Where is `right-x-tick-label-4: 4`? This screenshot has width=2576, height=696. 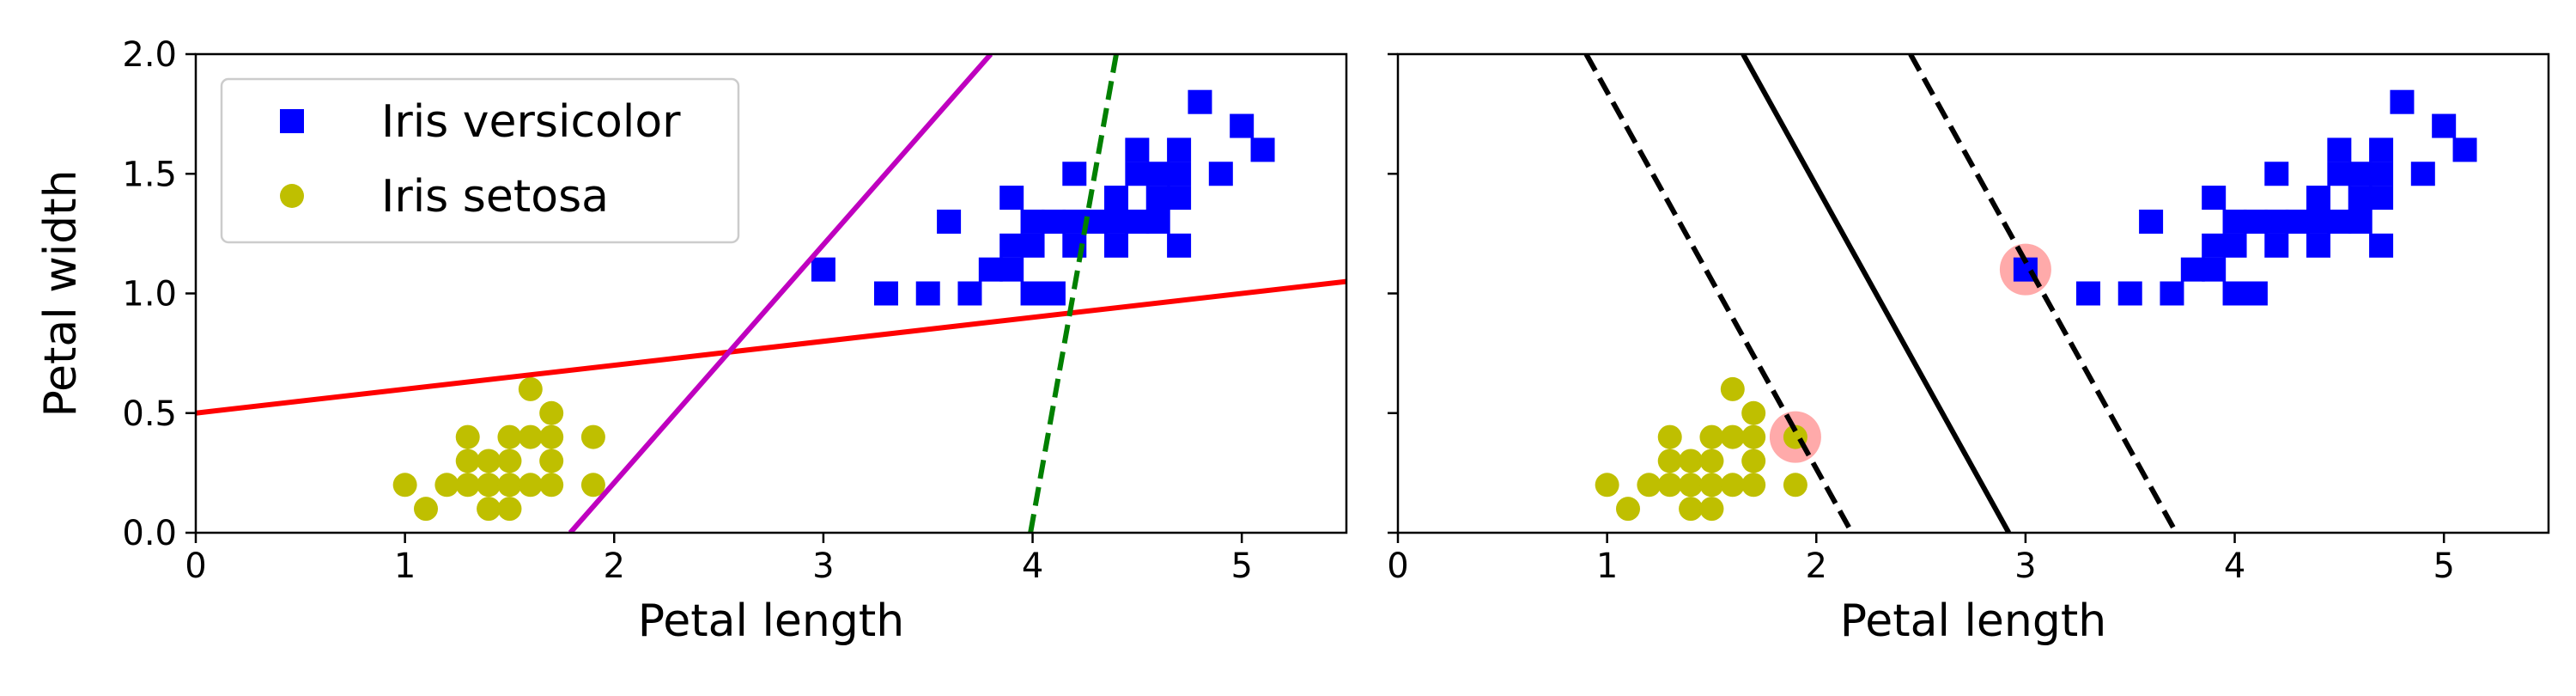 right-x-tick-label-4: 4 is located at coordinates (2234, 566).